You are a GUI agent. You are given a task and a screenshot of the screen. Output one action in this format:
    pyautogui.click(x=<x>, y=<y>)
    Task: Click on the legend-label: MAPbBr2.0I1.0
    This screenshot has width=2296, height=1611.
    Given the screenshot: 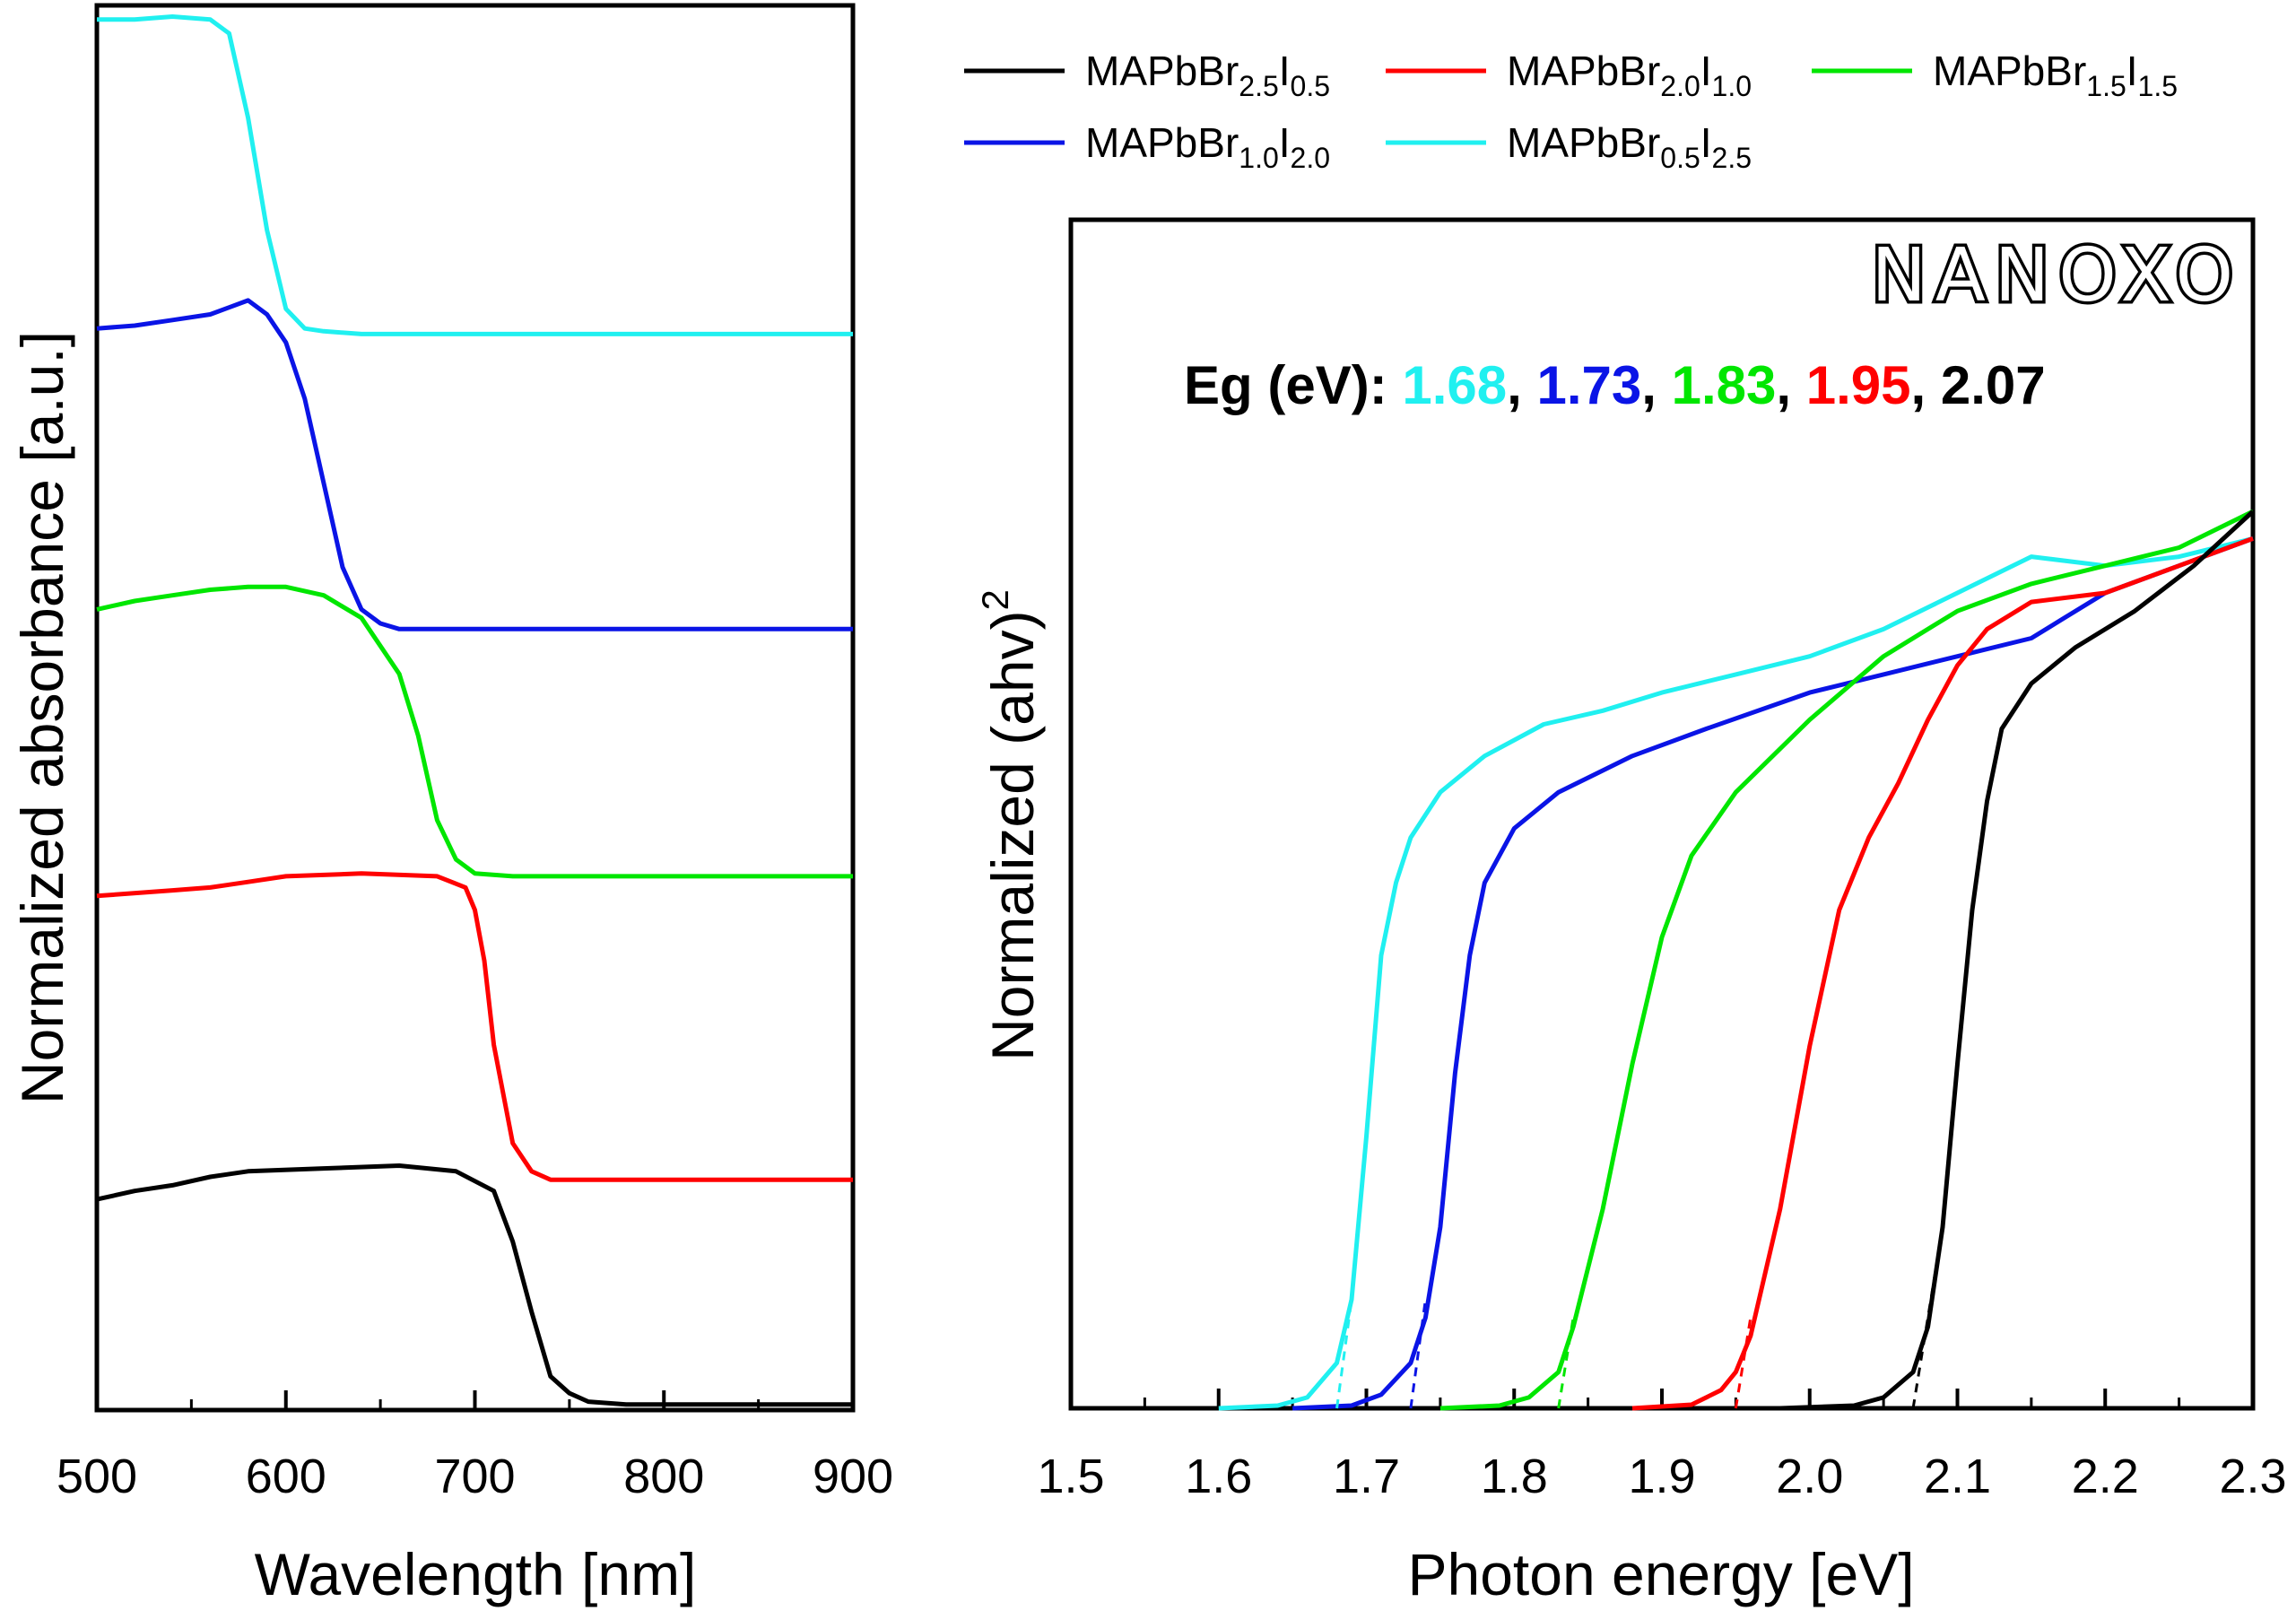 What is the action you would take?
    pyautogui.click(x=1629, y=75)
    